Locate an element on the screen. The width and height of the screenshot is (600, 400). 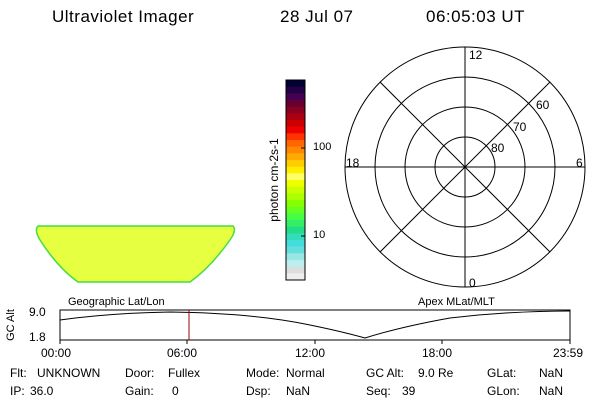
time-tick-label: 12:00 is located at coordinates (310, 353).